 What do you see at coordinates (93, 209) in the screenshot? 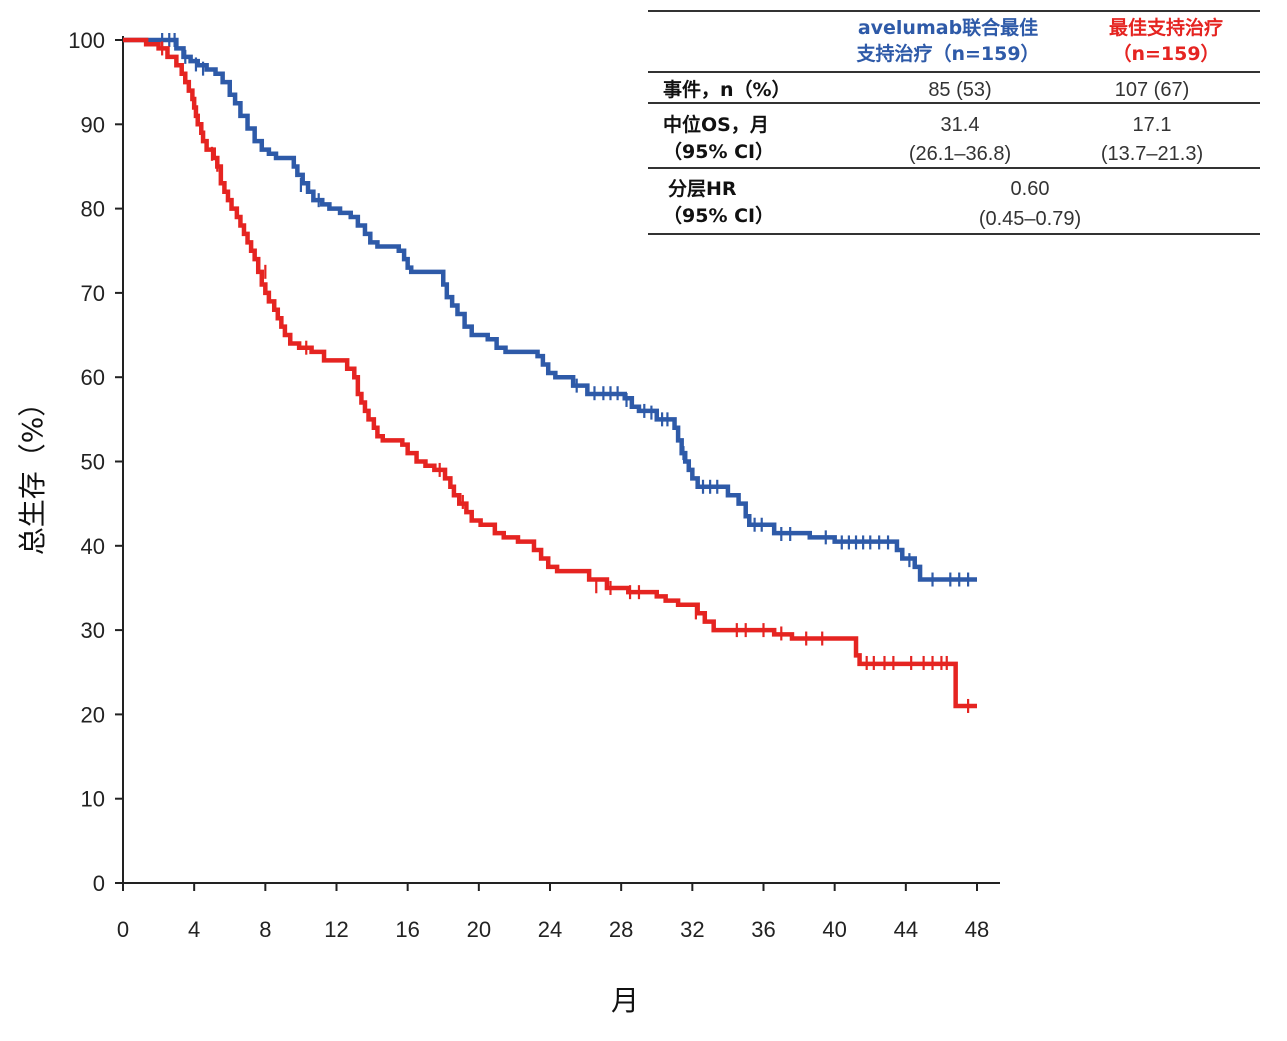
I see `y-tick-label: 80` at bounding box center [93, 209].